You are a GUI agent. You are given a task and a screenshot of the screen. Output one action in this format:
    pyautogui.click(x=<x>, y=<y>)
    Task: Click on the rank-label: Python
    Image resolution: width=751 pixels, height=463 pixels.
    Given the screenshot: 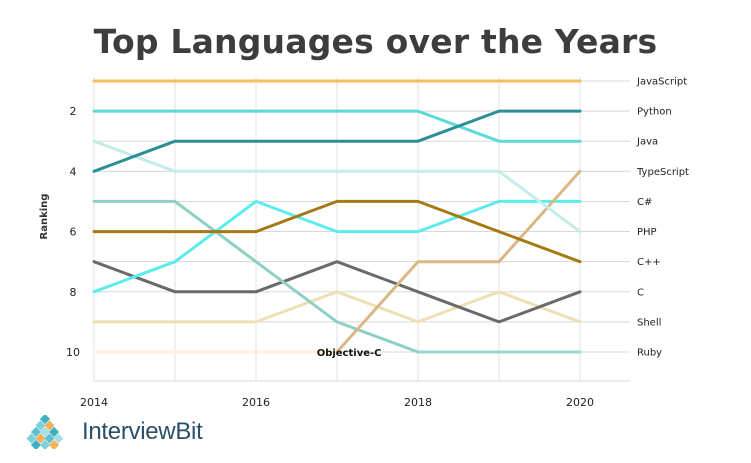 What is the action you would take?
    pyautogui.click(x=654, y=112)
    